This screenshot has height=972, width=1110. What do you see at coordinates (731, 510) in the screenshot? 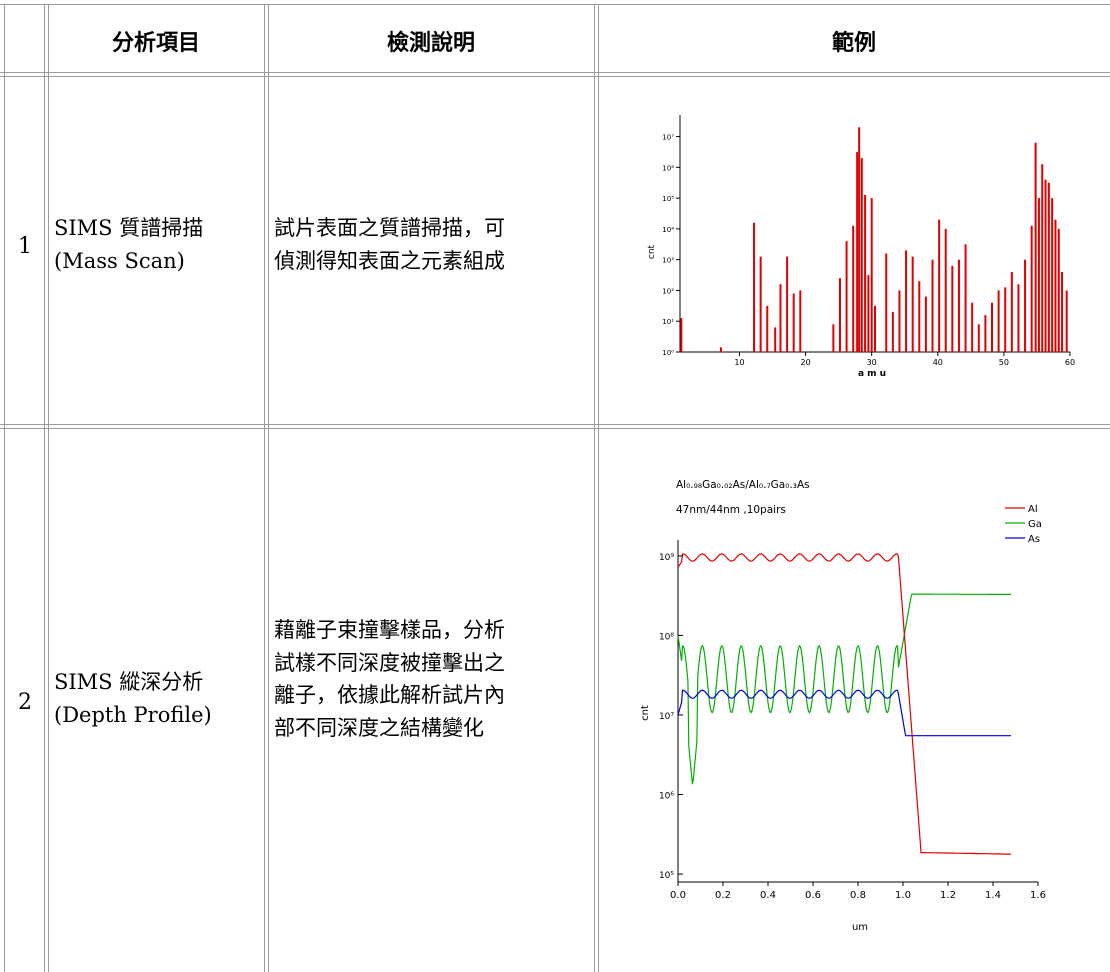
I see `depth-profile-subtitle: 47nm/44nm ,10pairs` at bounding box center [731, 510].